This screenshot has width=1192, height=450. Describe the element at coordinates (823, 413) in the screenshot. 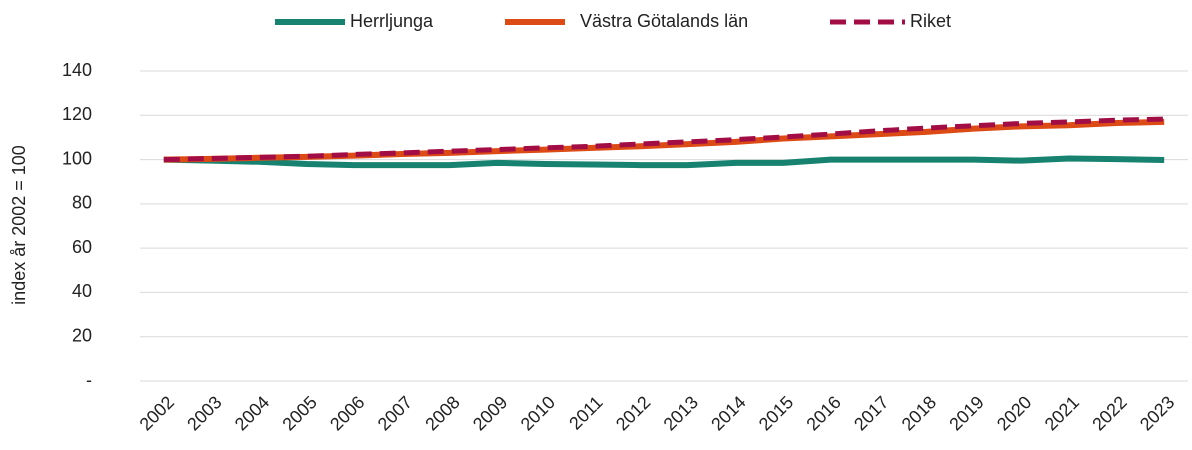

I see `x-tick-label: 2016` at that location.